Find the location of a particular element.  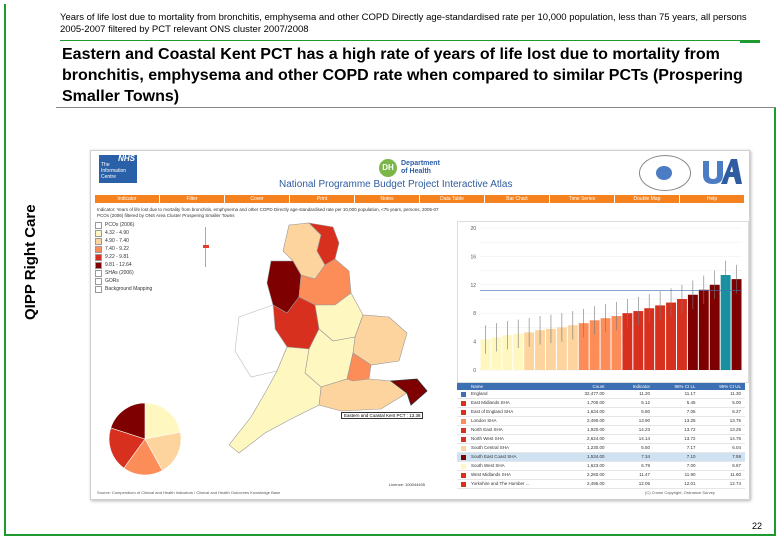

table-cell-ul: 11.30 is located at coordinates (735, 393).